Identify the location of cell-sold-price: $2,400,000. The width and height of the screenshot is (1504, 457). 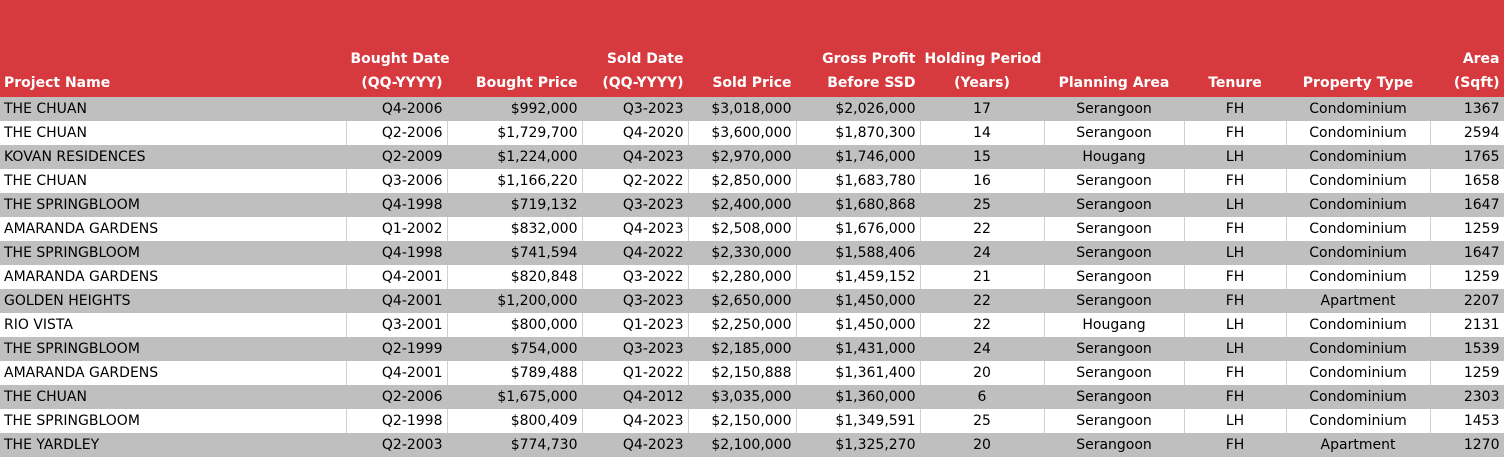
(742, 205).